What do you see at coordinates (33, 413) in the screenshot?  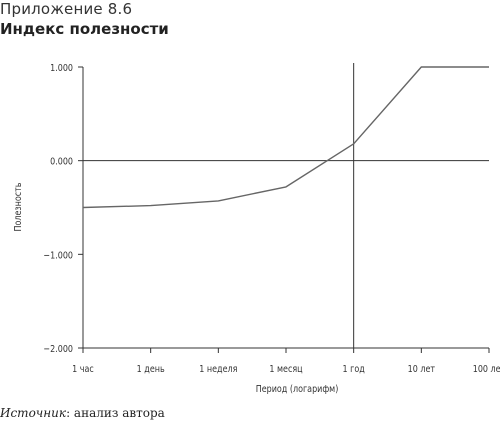 I see `source-label: Источник` at bounding box center [33, 413].